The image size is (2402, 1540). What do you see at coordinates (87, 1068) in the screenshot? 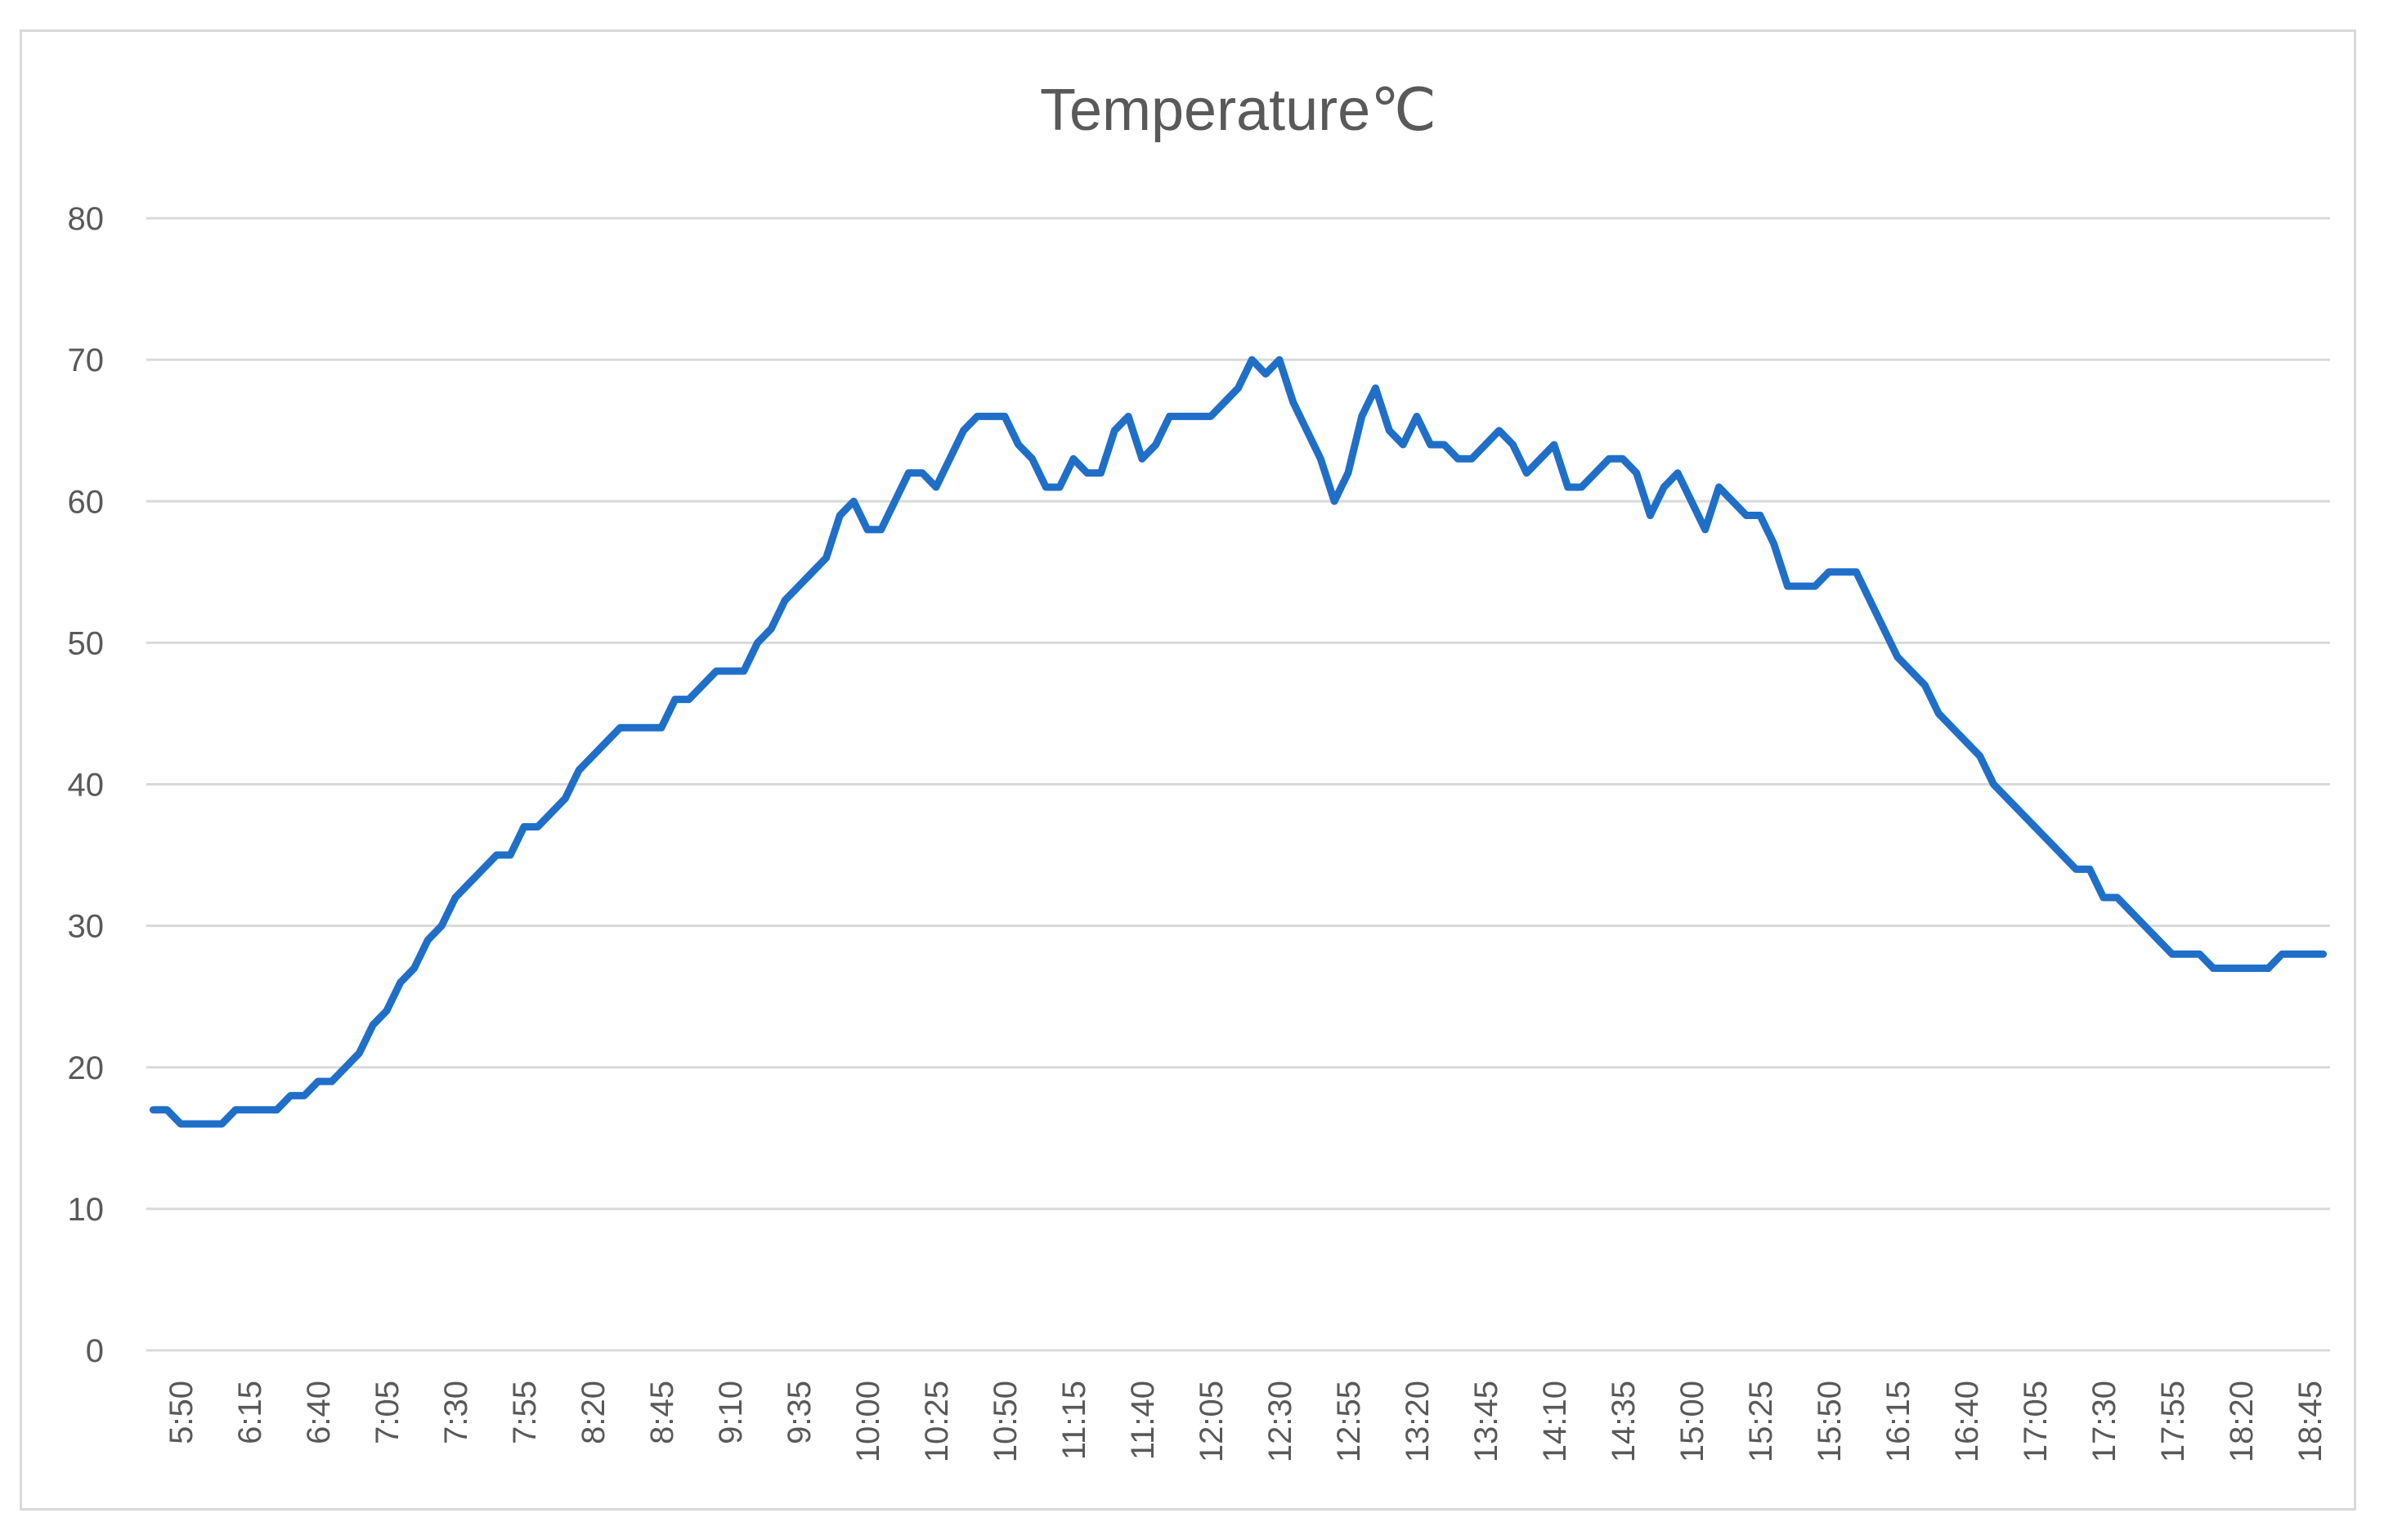
I see `y-tick-label: 20` at bounding box center [87, 1068].